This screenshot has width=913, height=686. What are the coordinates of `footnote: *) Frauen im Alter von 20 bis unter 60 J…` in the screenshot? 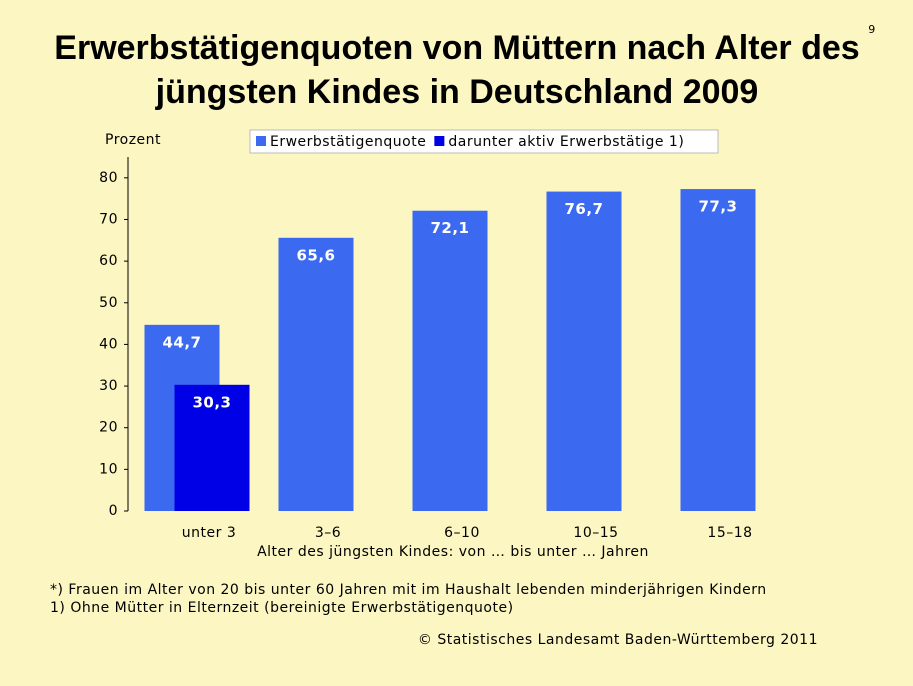 It's located at (408, 590).